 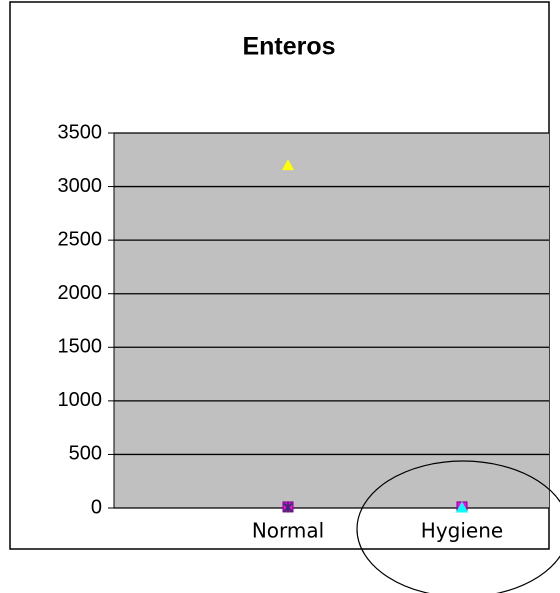 I want to click on x-tick-label: Hygiene, so click(x=462, y=531).